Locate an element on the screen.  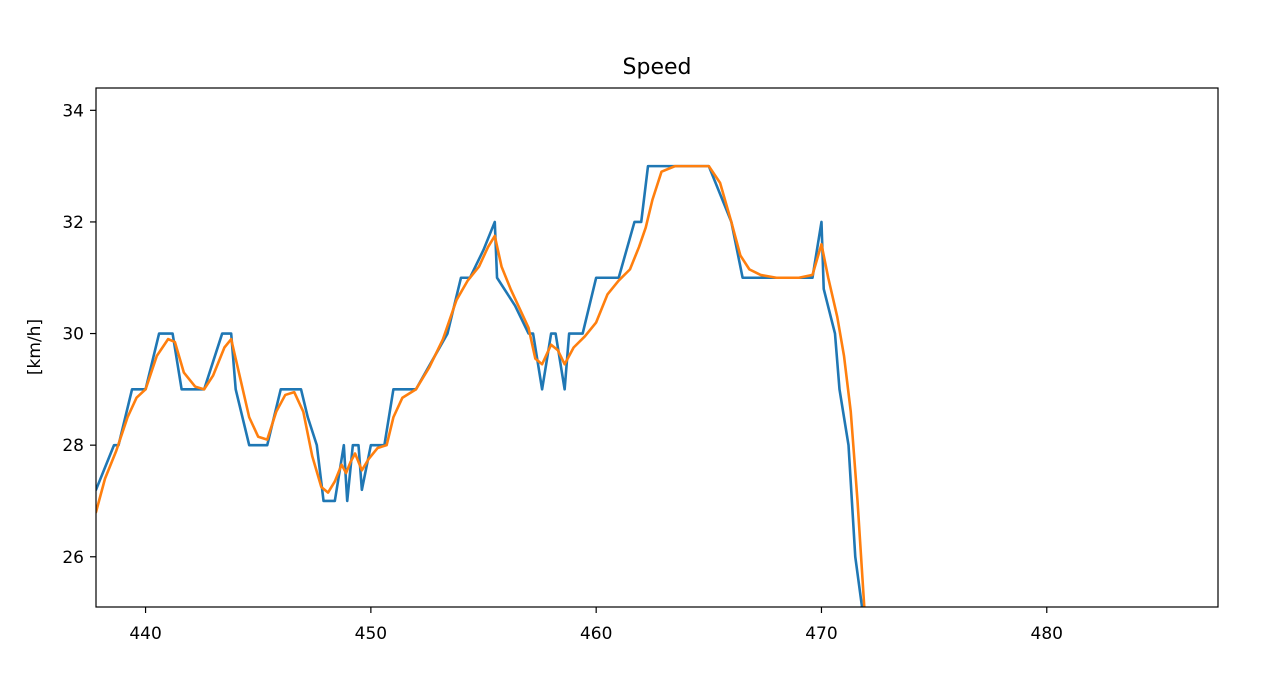
y-tick-label: 28 is located at coordinates (73, 446).